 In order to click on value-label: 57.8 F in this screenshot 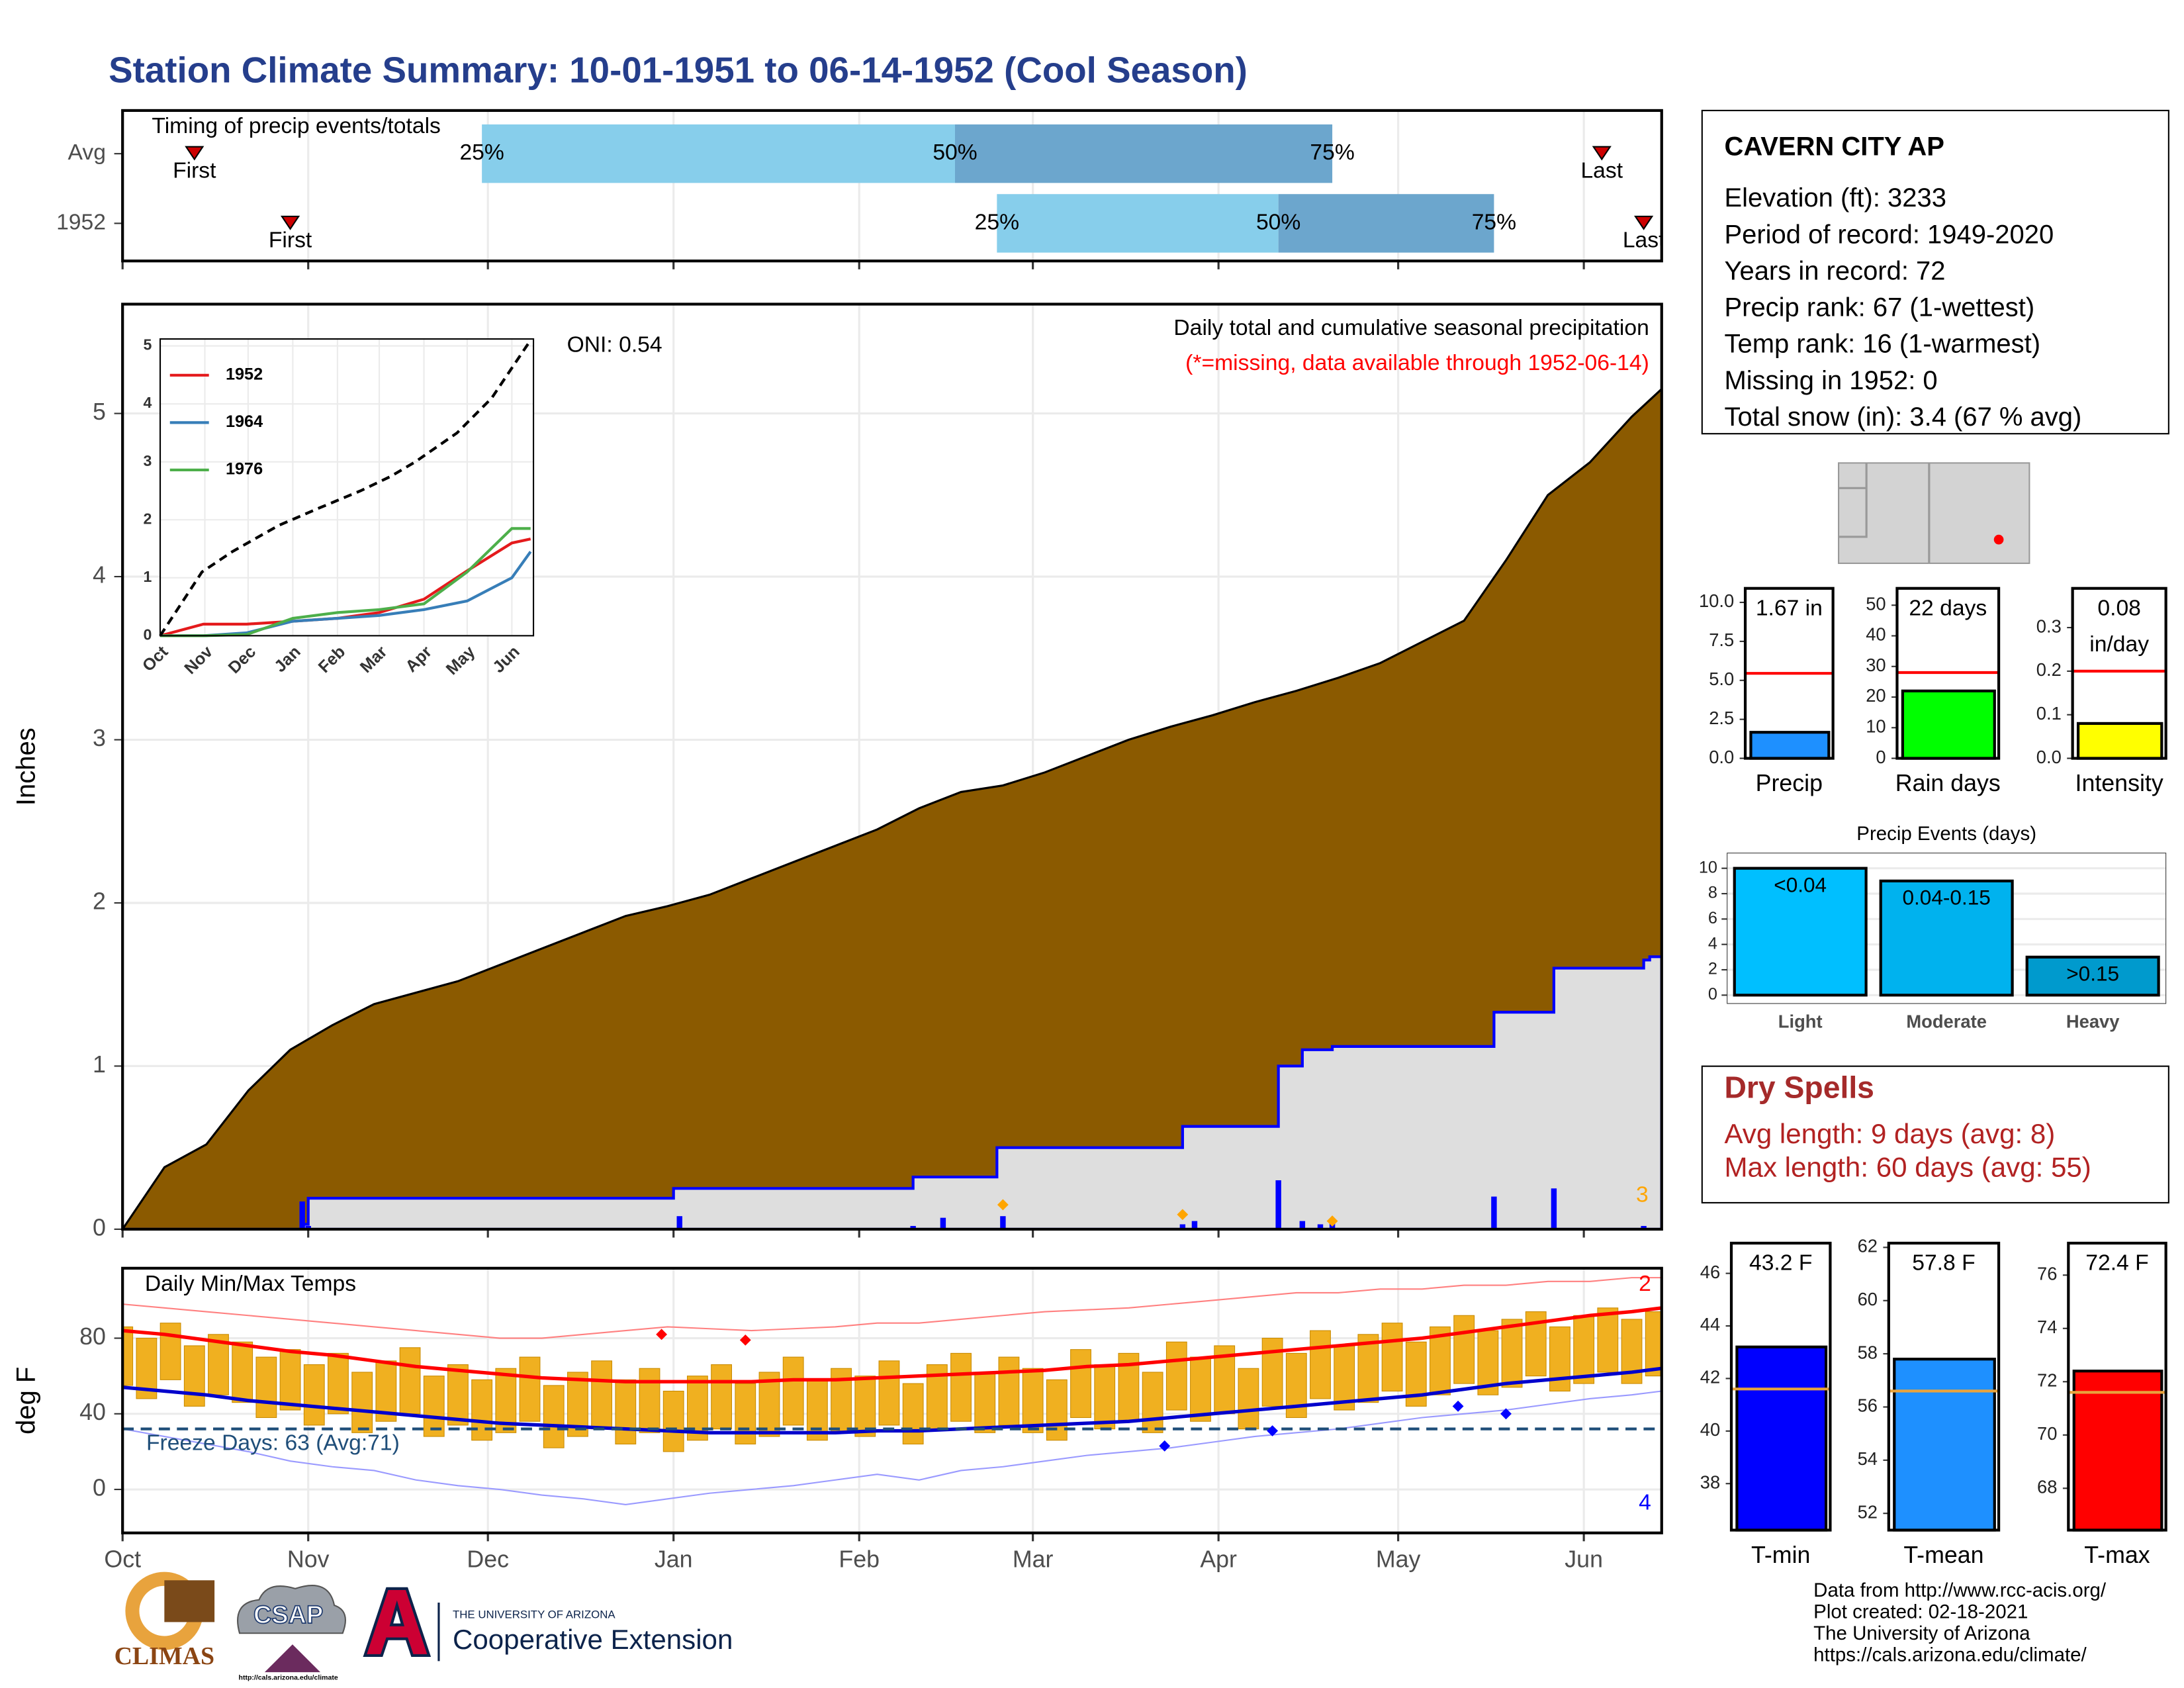, I will do `click(1943, 1262)`.